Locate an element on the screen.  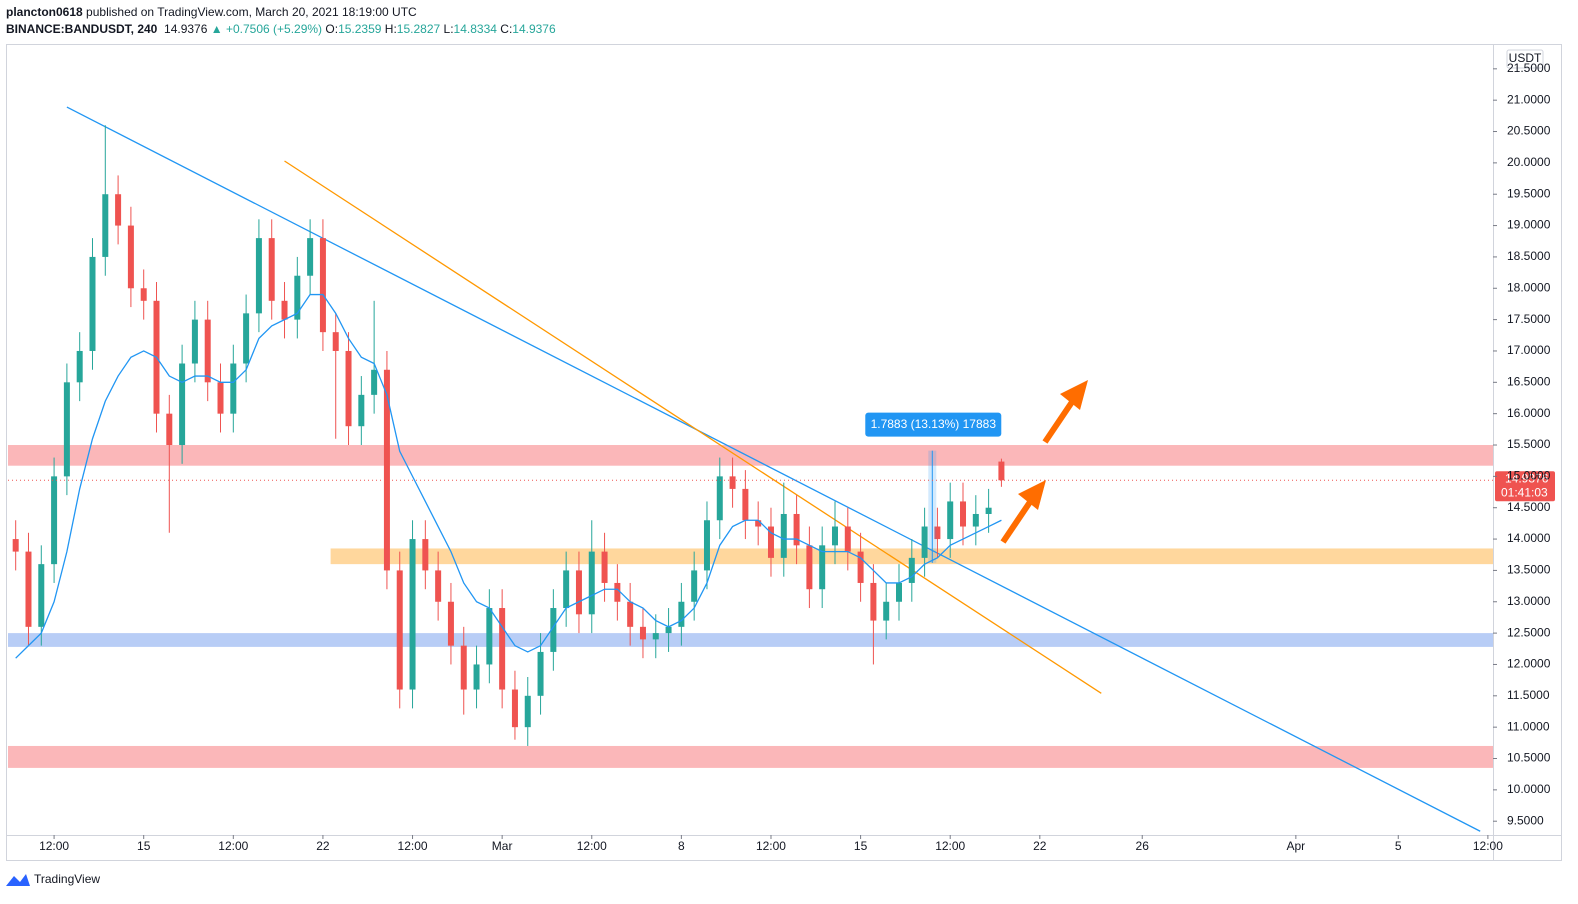
y-tick-label: 17.5000 is located at coordinates (1529, 319).